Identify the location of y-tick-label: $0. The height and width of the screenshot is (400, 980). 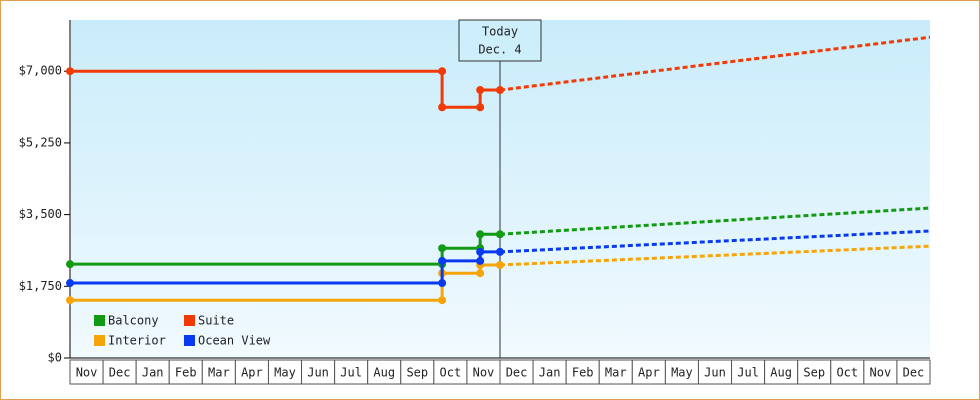
(55, 358).